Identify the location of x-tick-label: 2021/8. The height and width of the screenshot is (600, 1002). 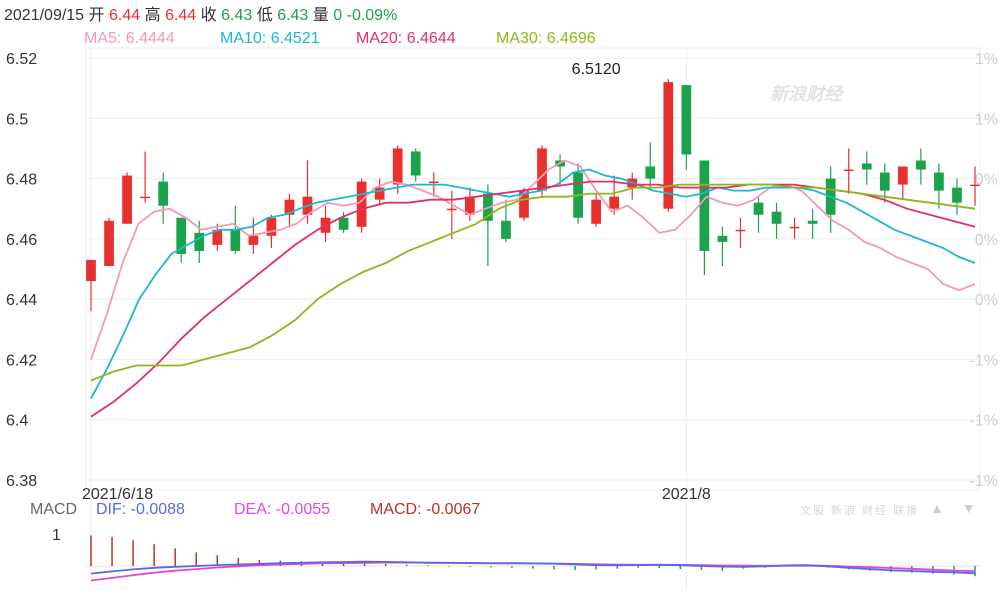
(686, 494).